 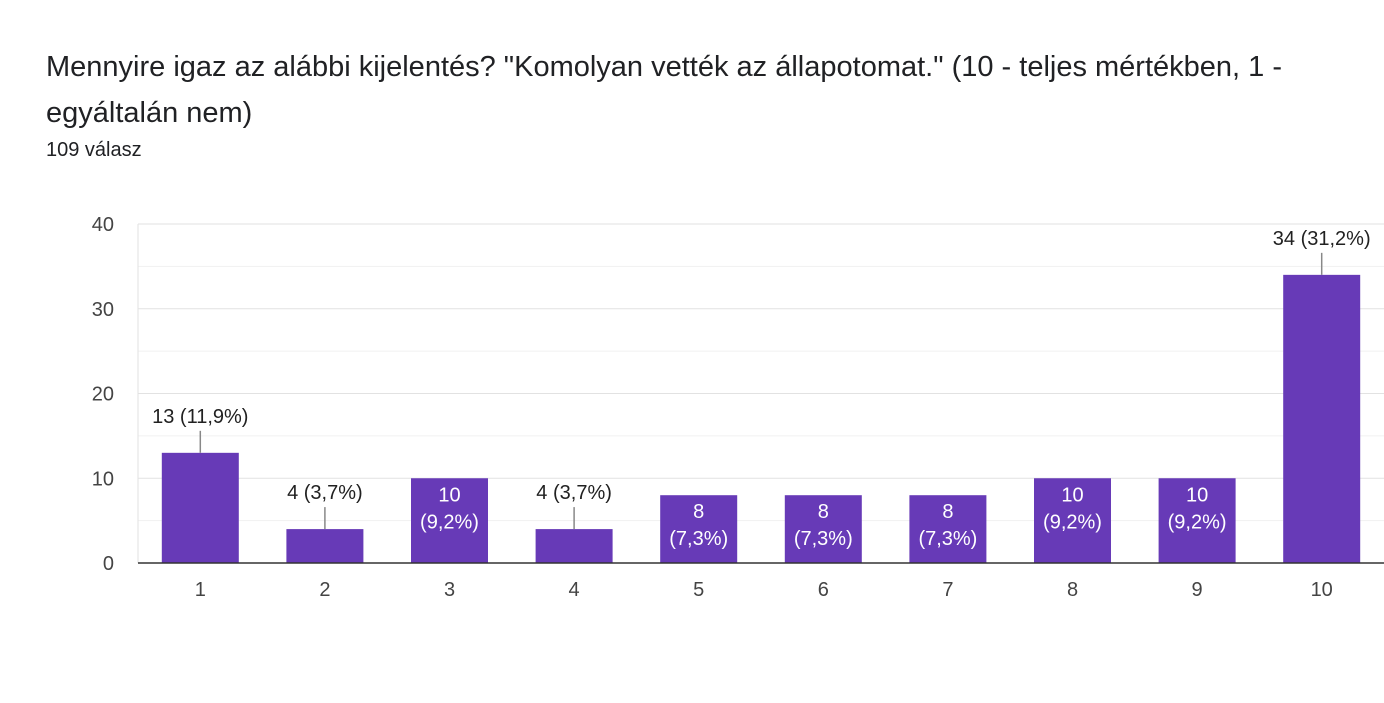 I want to click on x-tick-label: 1, so click(x=200, y=590).